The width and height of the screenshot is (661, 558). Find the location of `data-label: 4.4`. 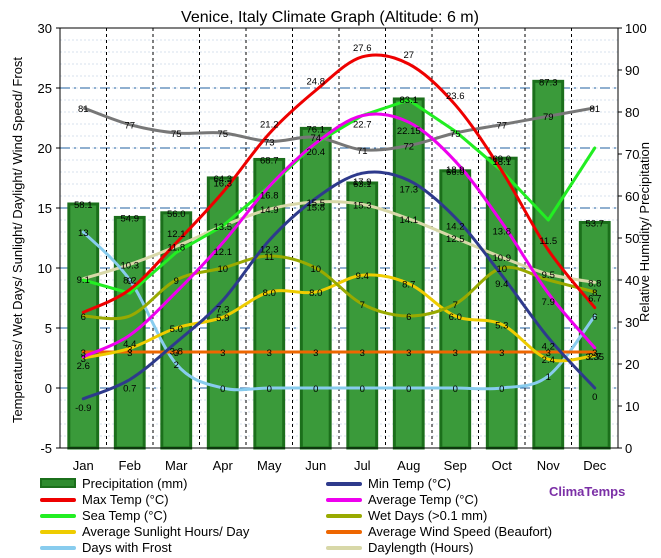

data-label: 4.4 is located at coordinates (129, 344).